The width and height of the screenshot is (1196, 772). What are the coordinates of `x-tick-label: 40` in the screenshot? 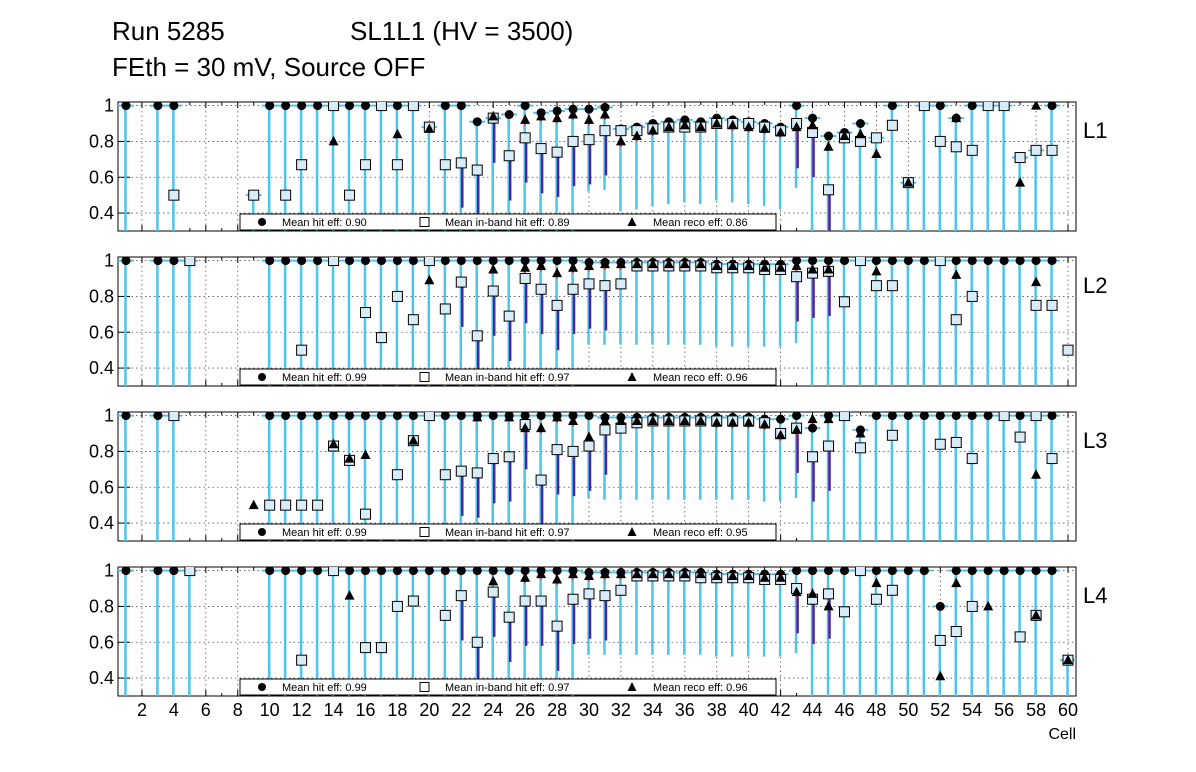 It's located at (749, 710).